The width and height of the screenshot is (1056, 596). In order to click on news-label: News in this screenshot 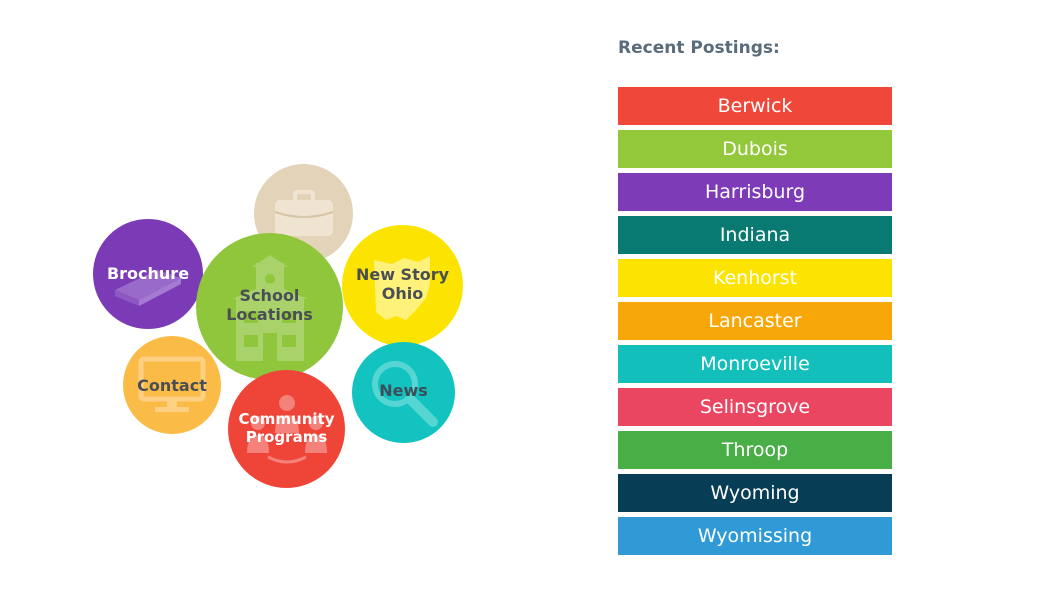, I will do `click(403, 390)`.